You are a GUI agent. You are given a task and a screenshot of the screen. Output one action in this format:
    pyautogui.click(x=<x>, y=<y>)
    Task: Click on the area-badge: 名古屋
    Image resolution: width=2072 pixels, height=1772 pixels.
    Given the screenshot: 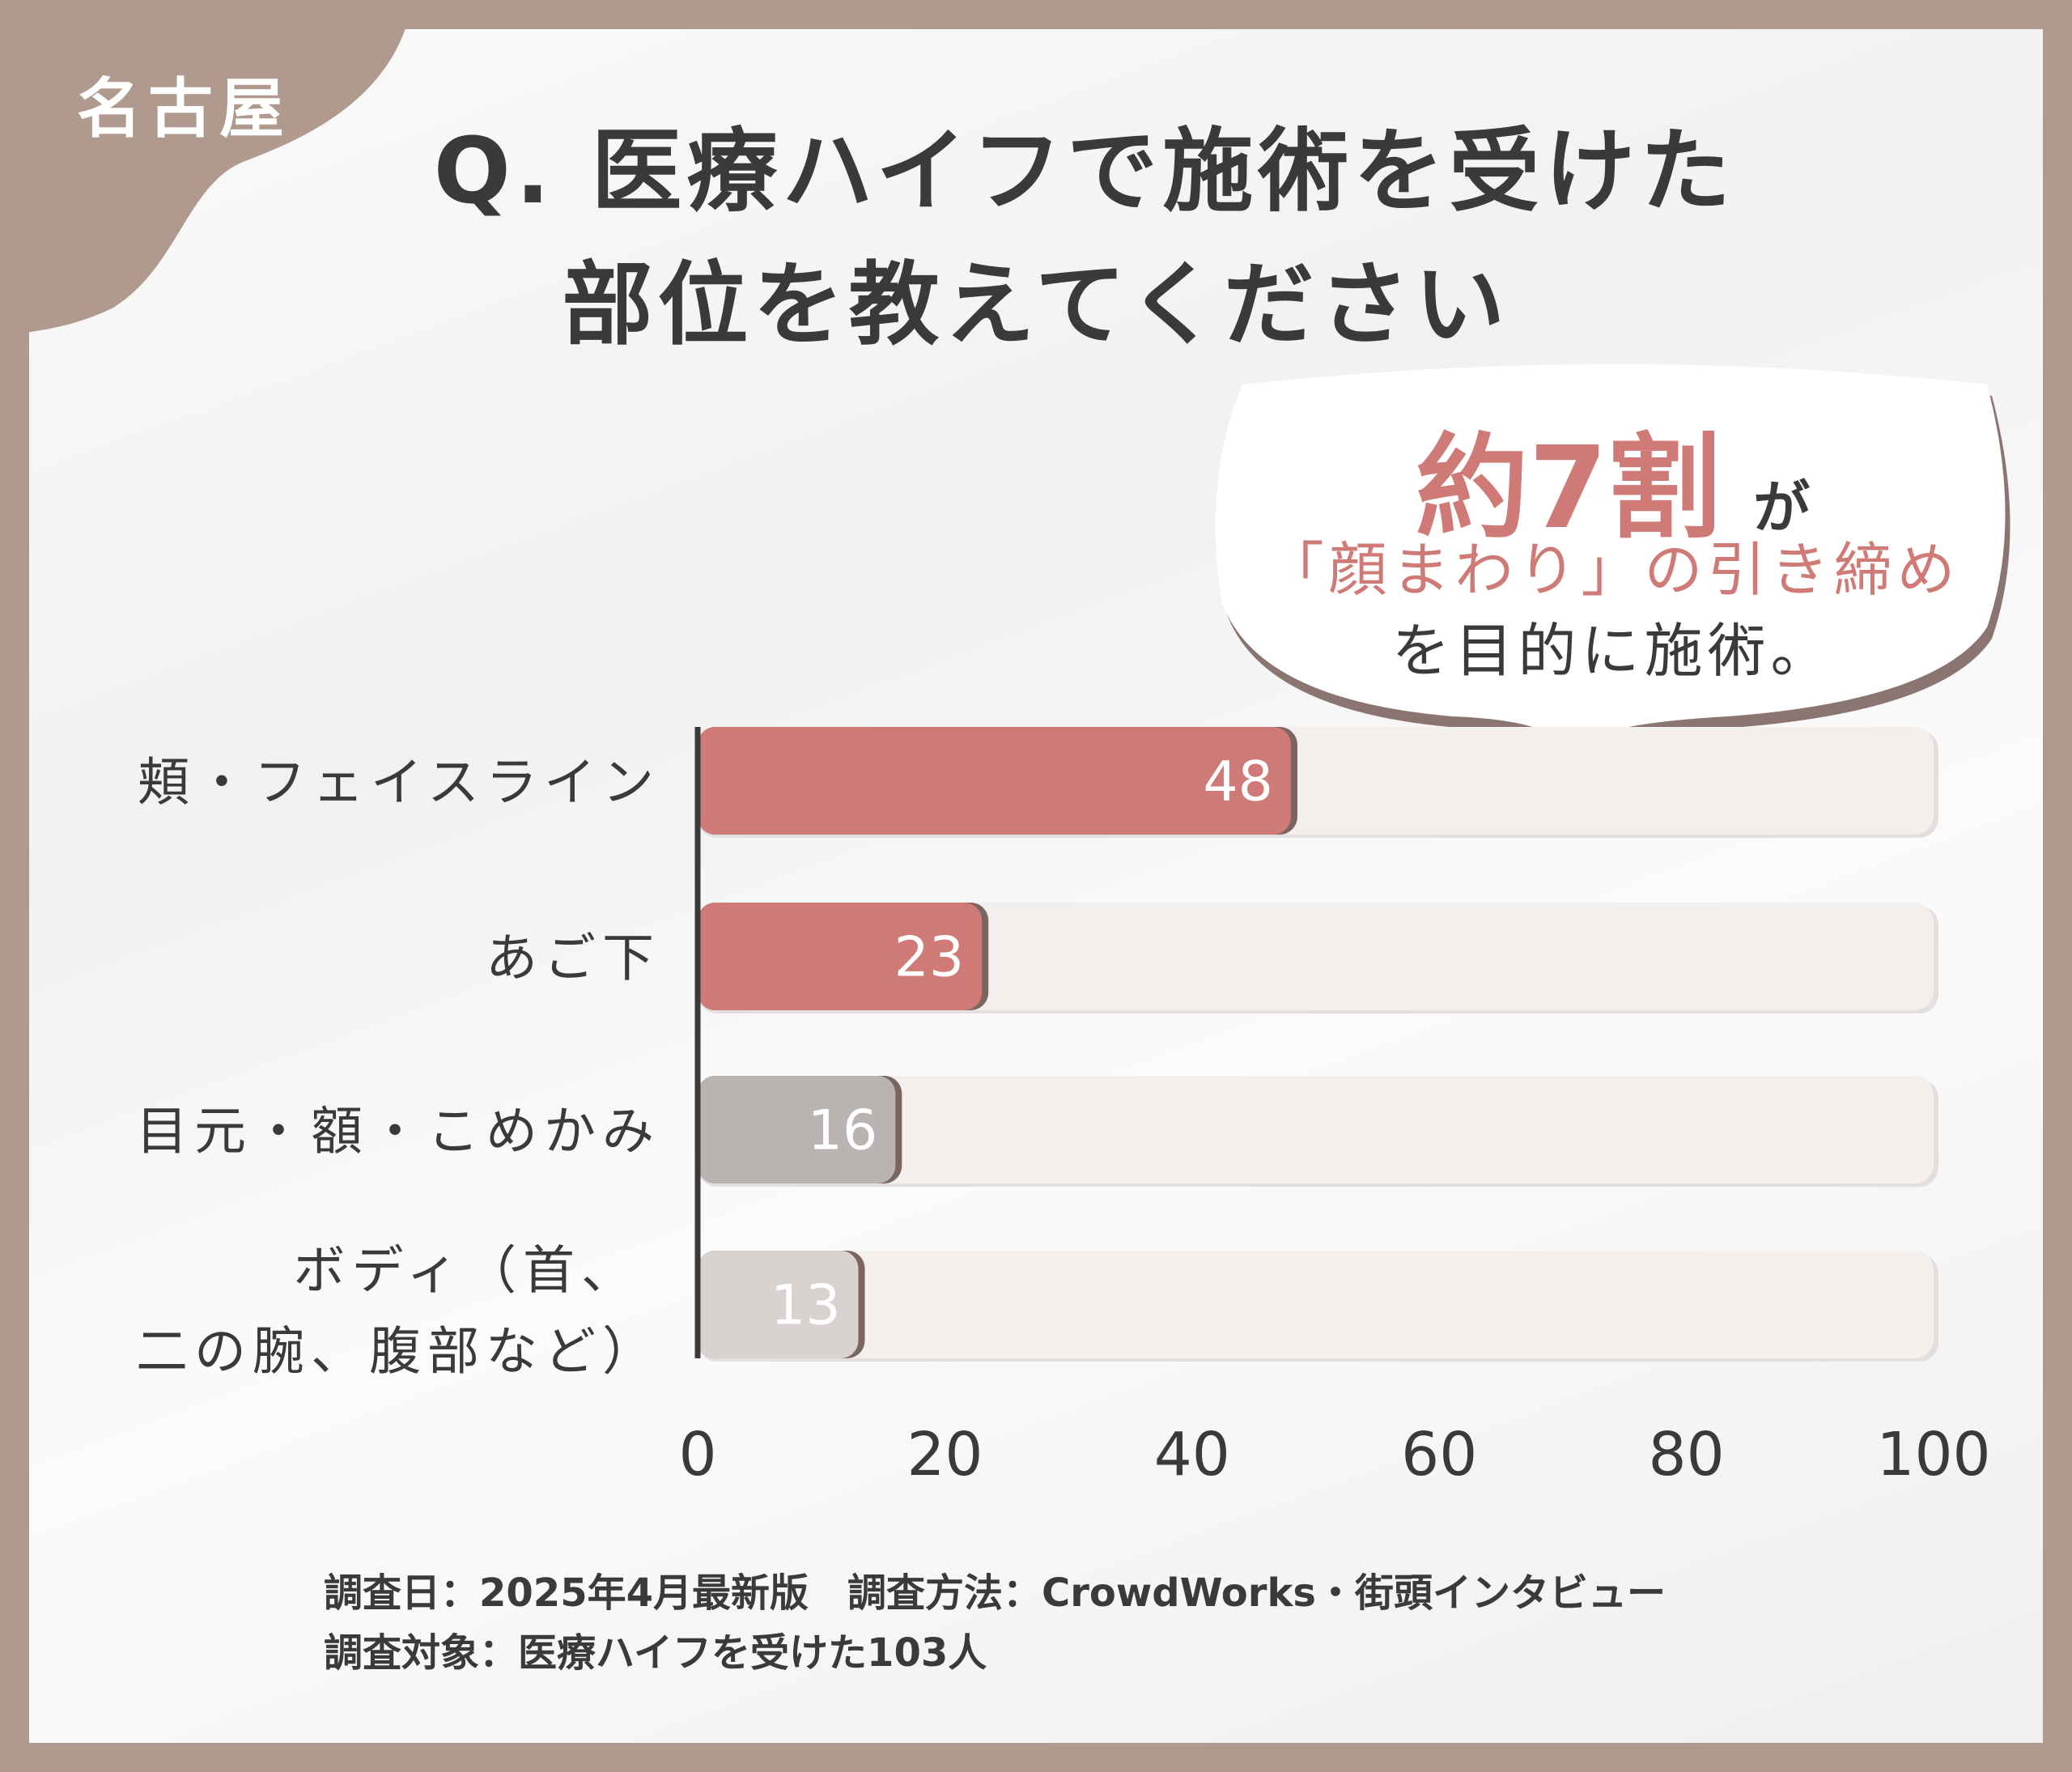 What is the action you would take?
    pyautogui.click(x=184, y=109)
    